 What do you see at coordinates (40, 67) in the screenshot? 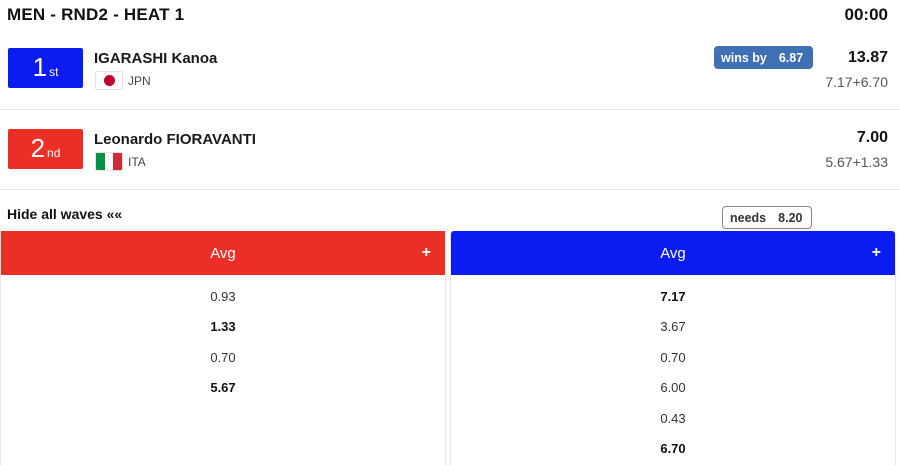
I see `place-number: 1` at bounding box center [40, 67].